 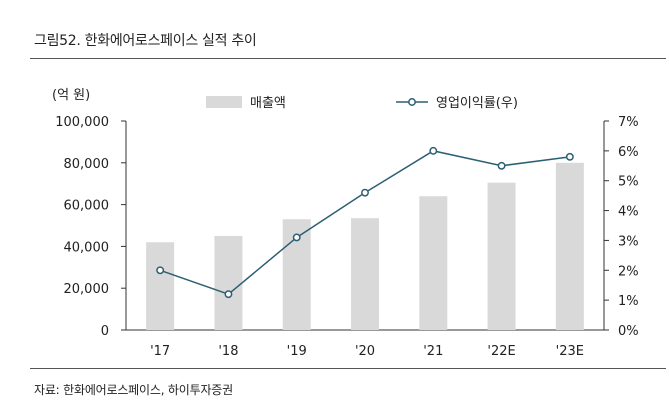 I want to click on left-tick-label: 20,000, so click(x=87, y=289).